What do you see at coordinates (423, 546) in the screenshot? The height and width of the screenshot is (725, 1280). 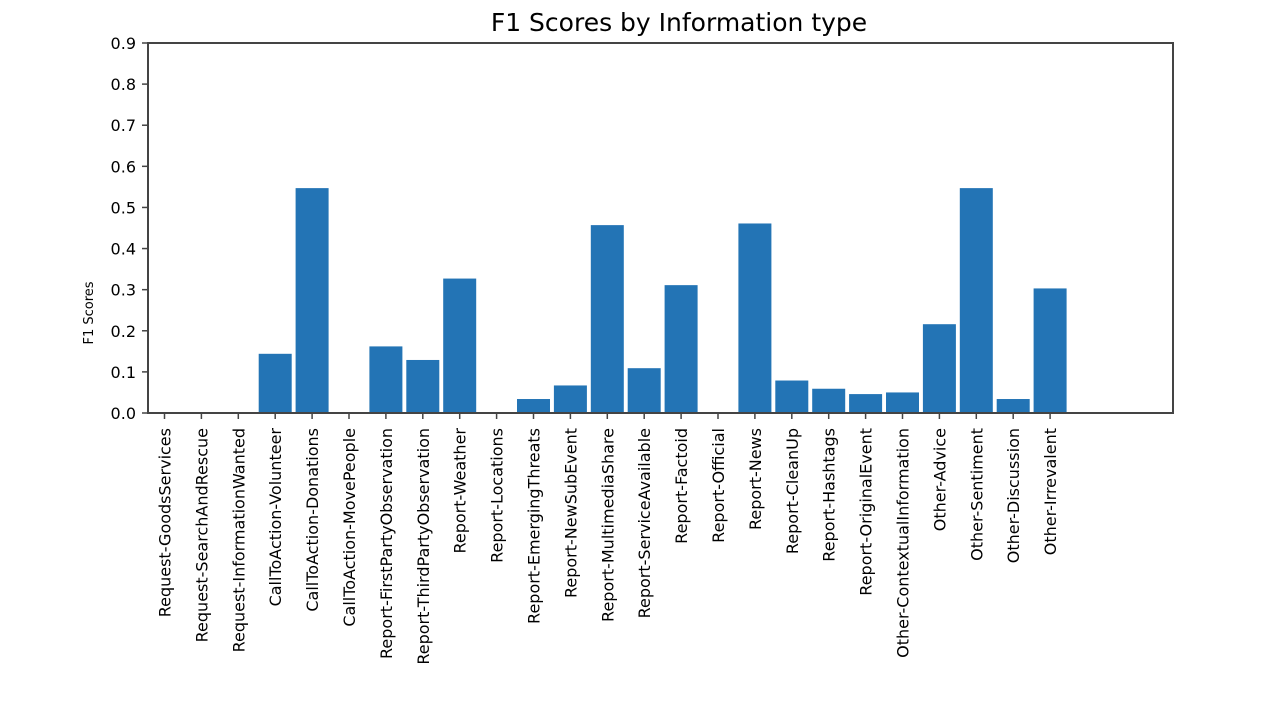 I see `x-tick-label: Report-ThirdPartyObservation` at bounding box center [423, 546].